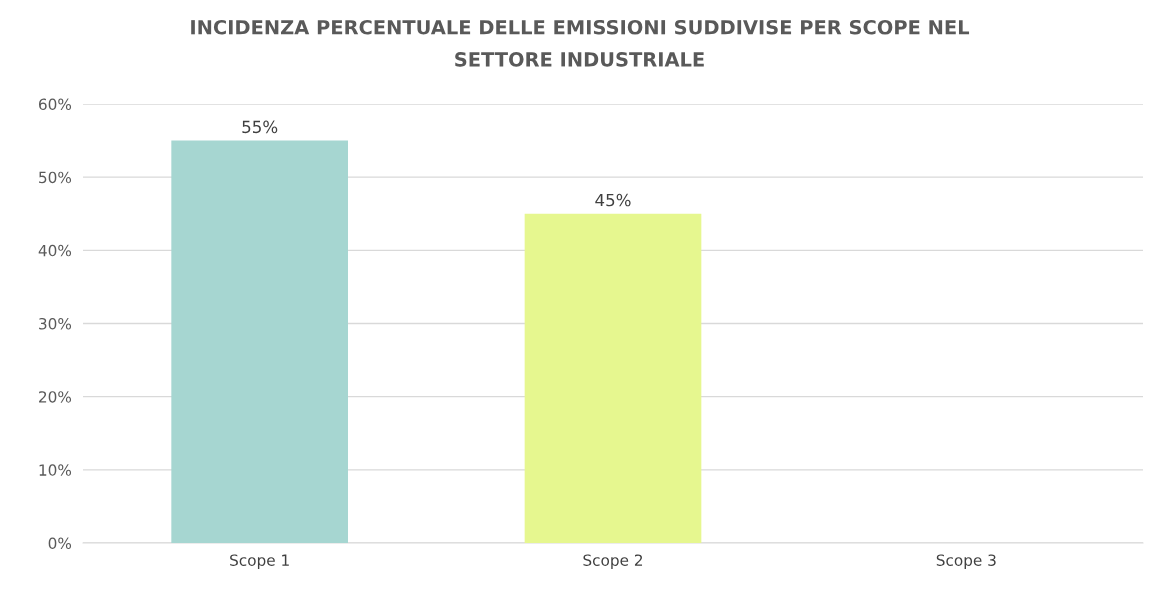  I want to click on y-tick-label: 50%, so click(55, 177).